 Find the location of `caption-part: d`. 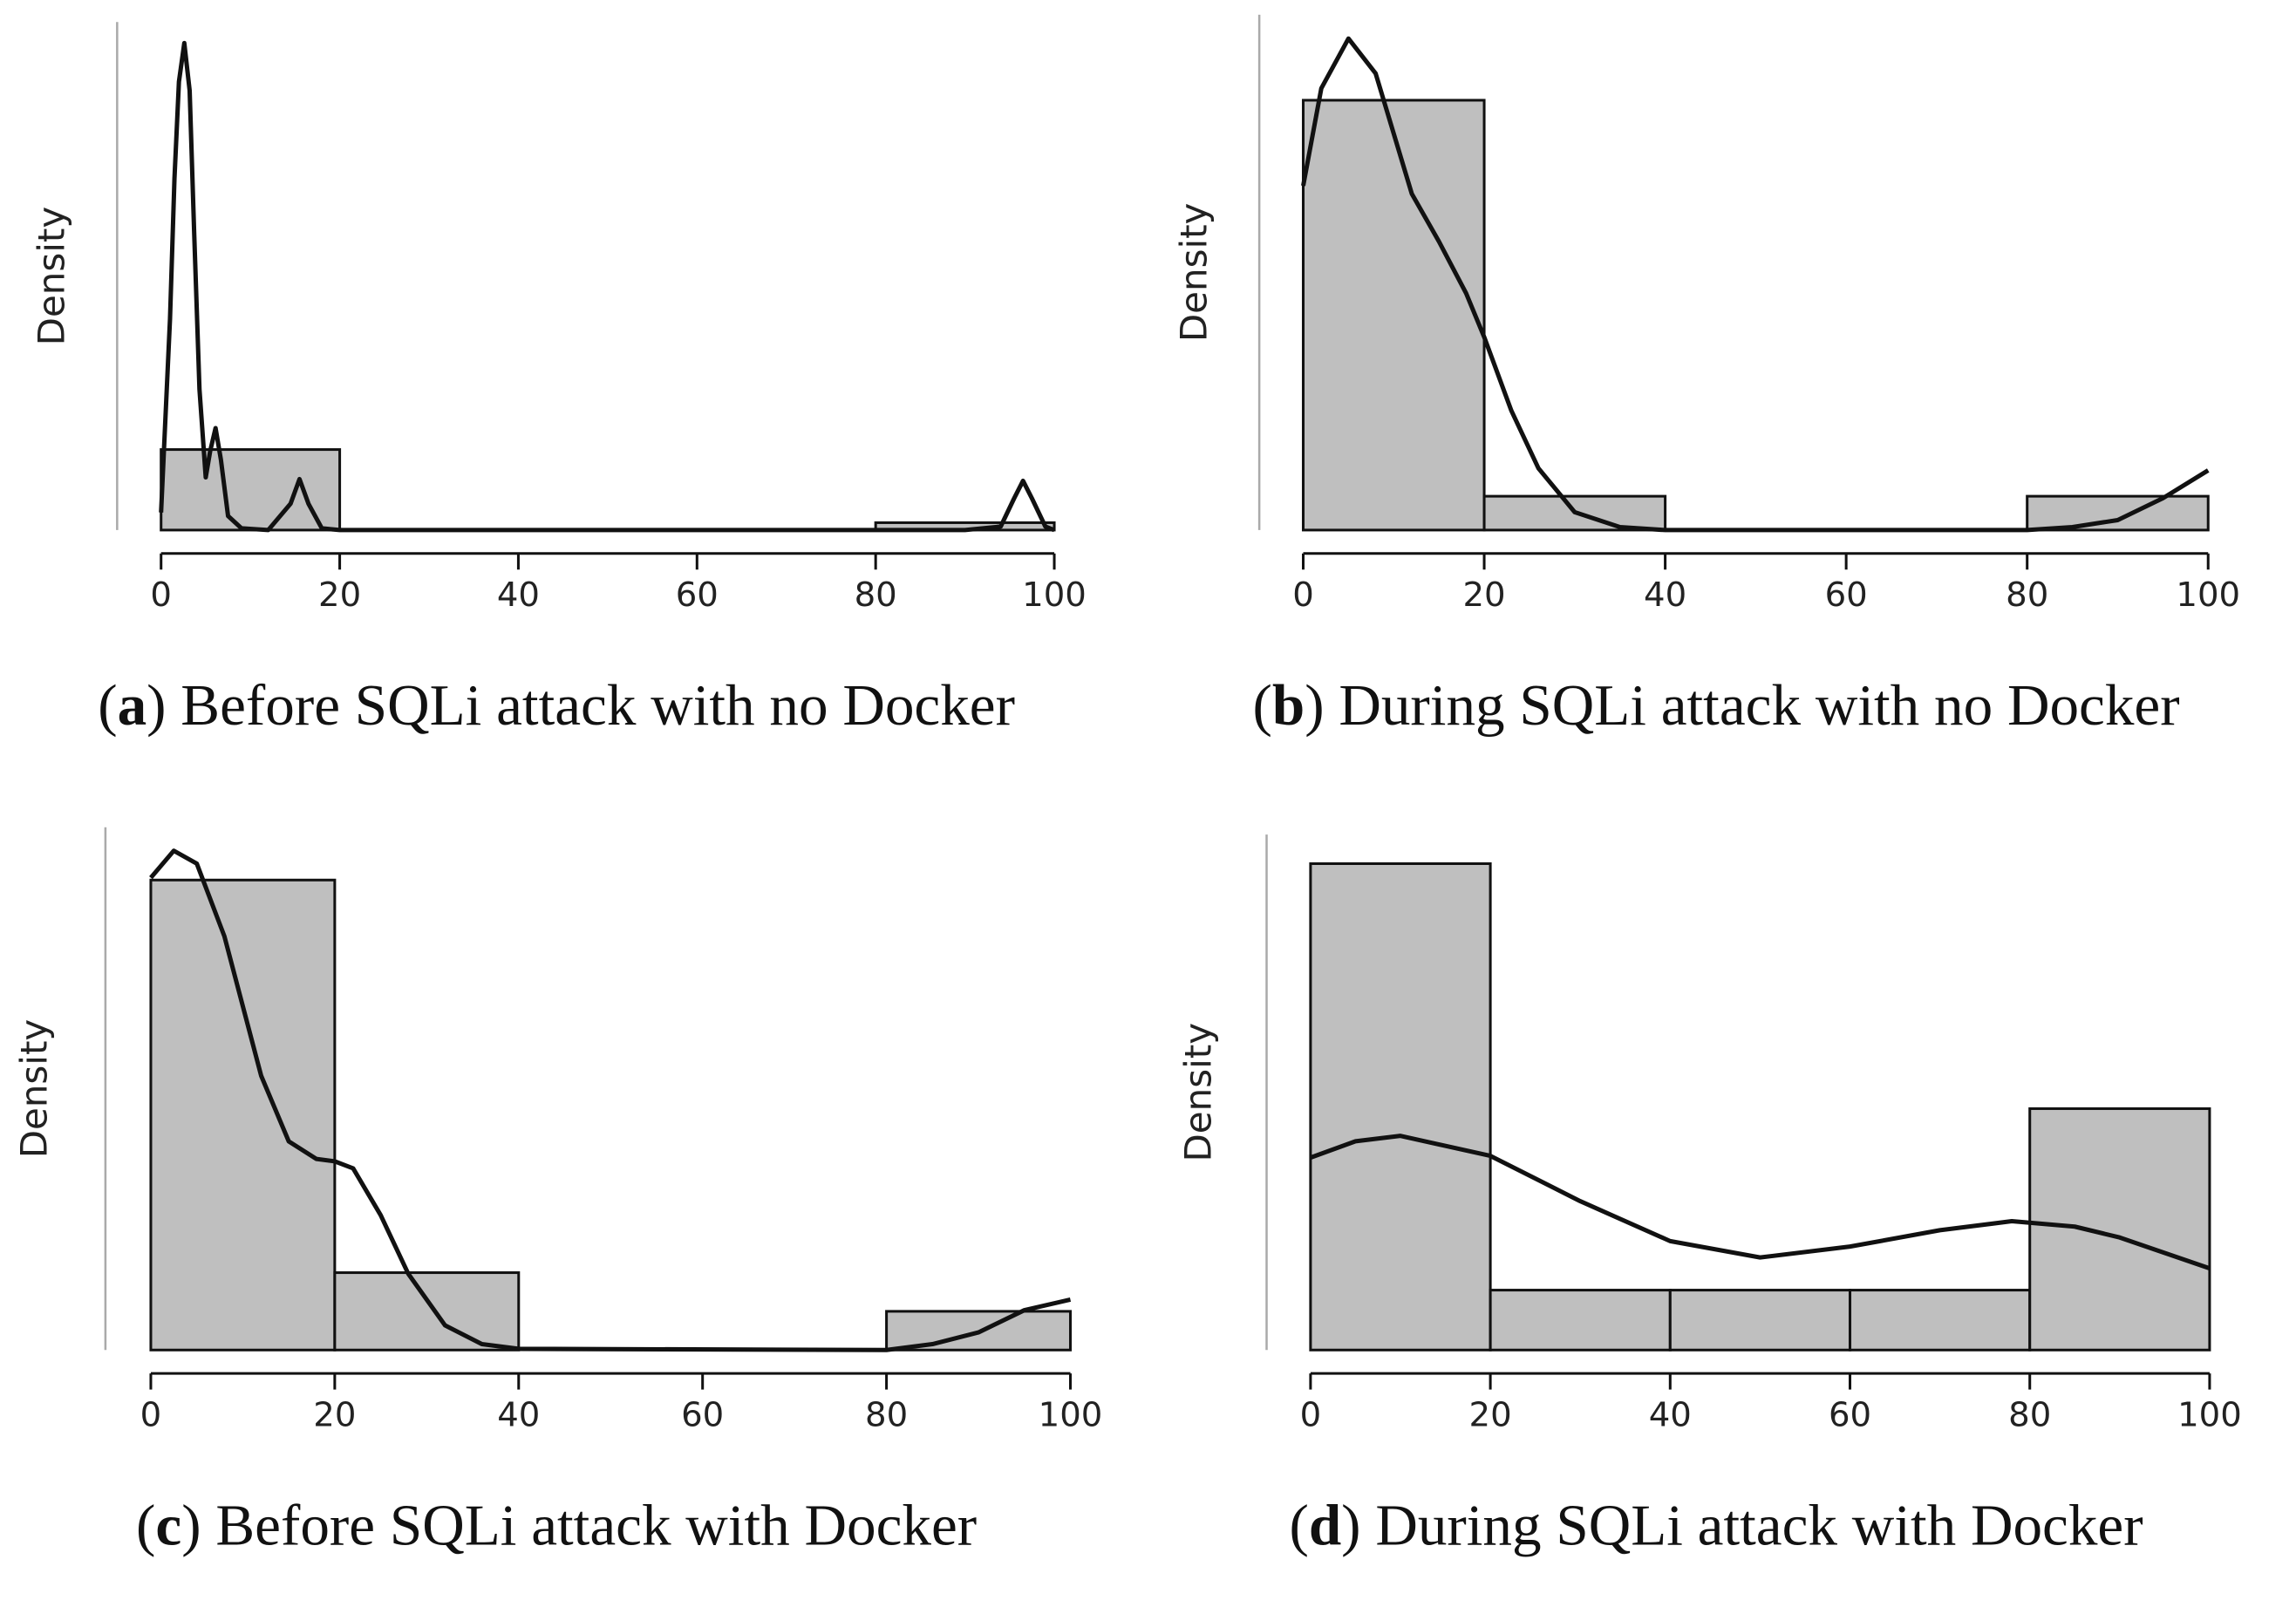

caption-part: d is located at coordinates (1325, 1525).